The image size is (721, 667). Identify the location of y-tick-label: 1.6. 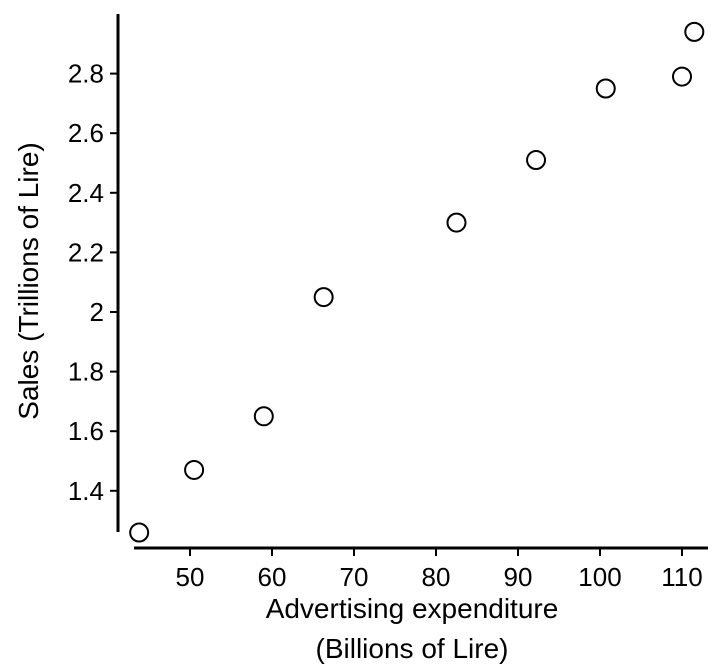
(86, 431).